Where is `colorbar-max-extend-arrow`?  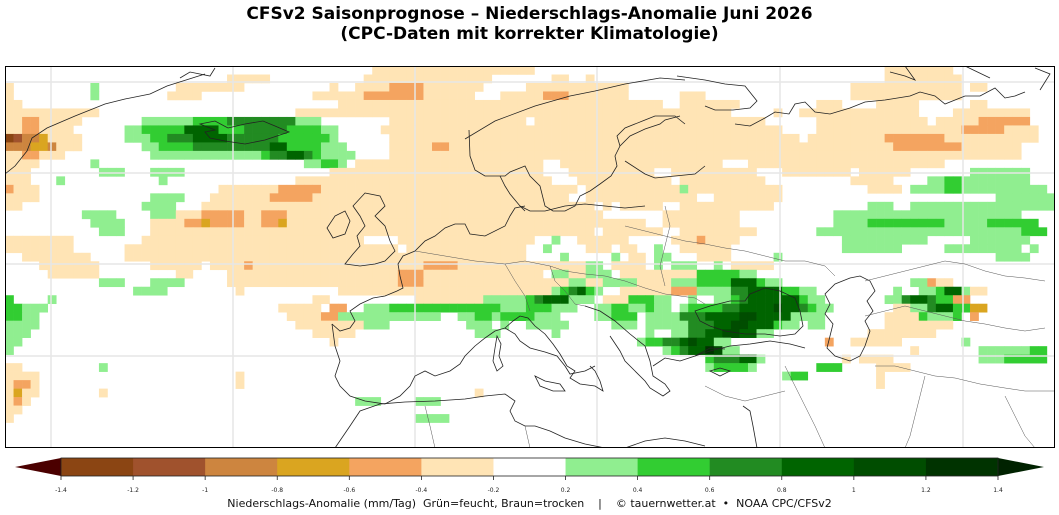
colorbar-max-extend-arrow is located at coordinates (1021, 467).